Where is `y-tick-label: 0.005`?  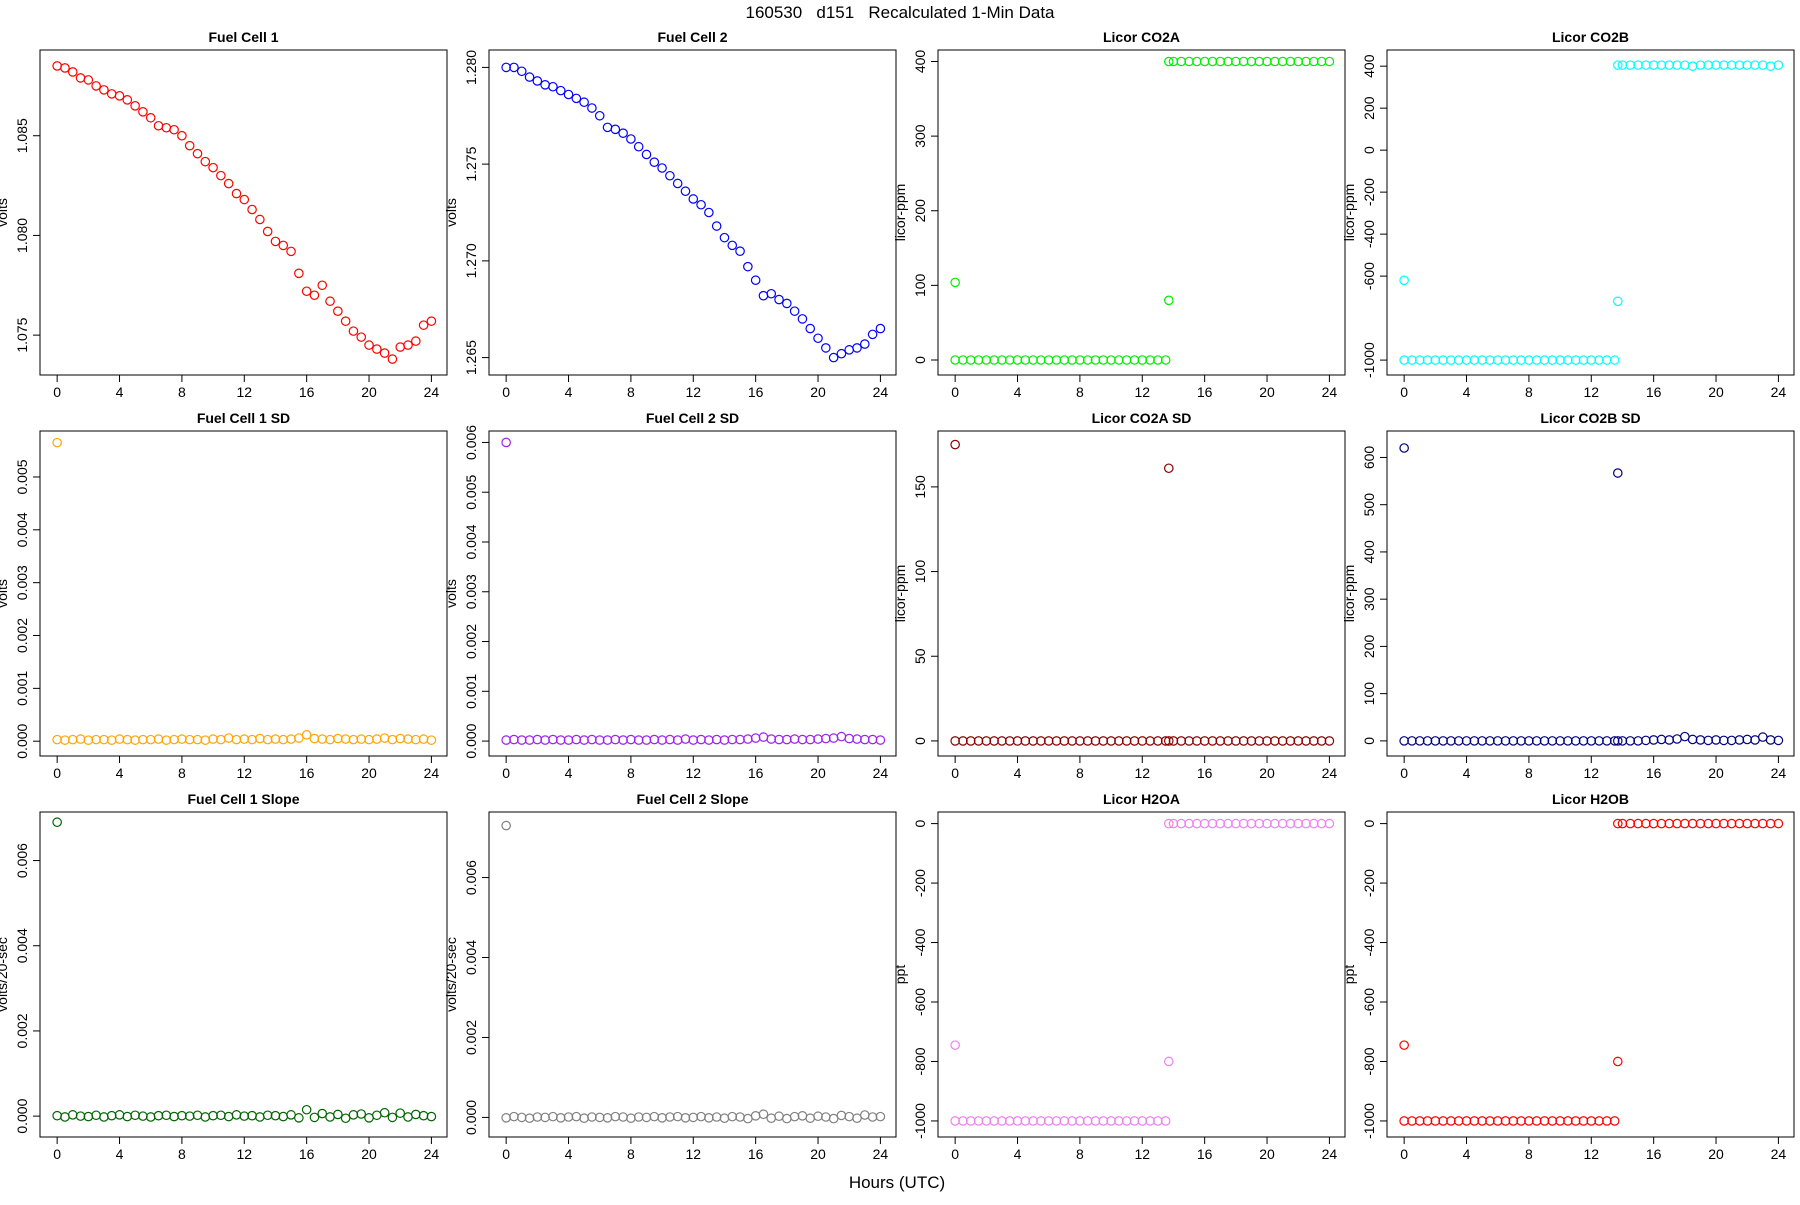 y-tick-label: 0.005 is located at coordinates (471, 491).